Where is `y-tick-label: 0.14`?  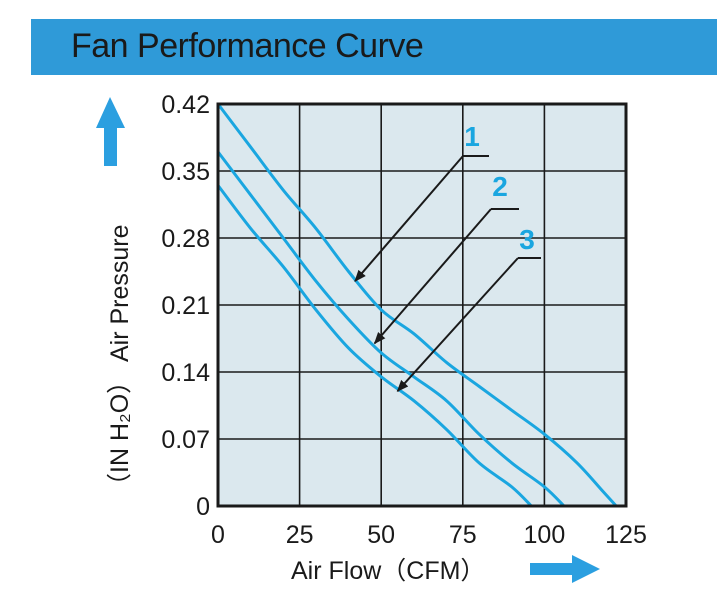 y-tick-label: 0.14 is located at coordinates (185, 373).